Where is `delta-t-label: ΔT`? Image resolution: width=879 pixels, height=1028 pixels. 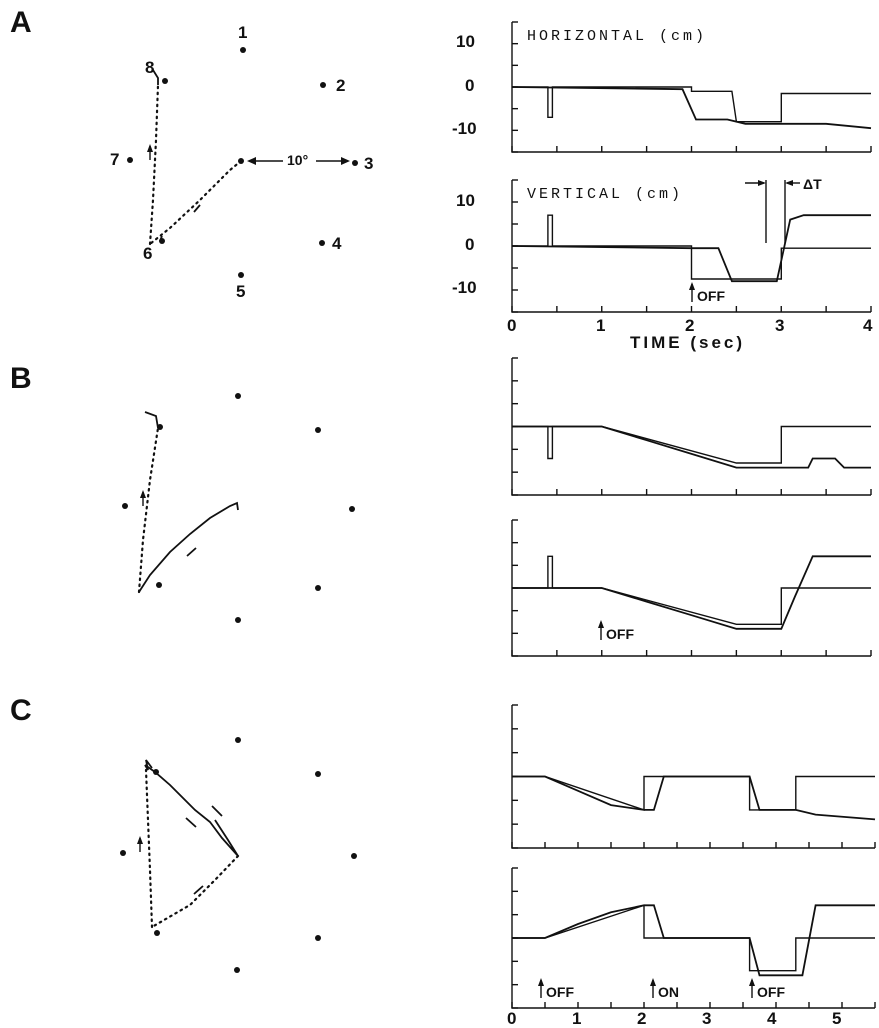
delta-t-label: ΔT is located at coordinates (812, 184).